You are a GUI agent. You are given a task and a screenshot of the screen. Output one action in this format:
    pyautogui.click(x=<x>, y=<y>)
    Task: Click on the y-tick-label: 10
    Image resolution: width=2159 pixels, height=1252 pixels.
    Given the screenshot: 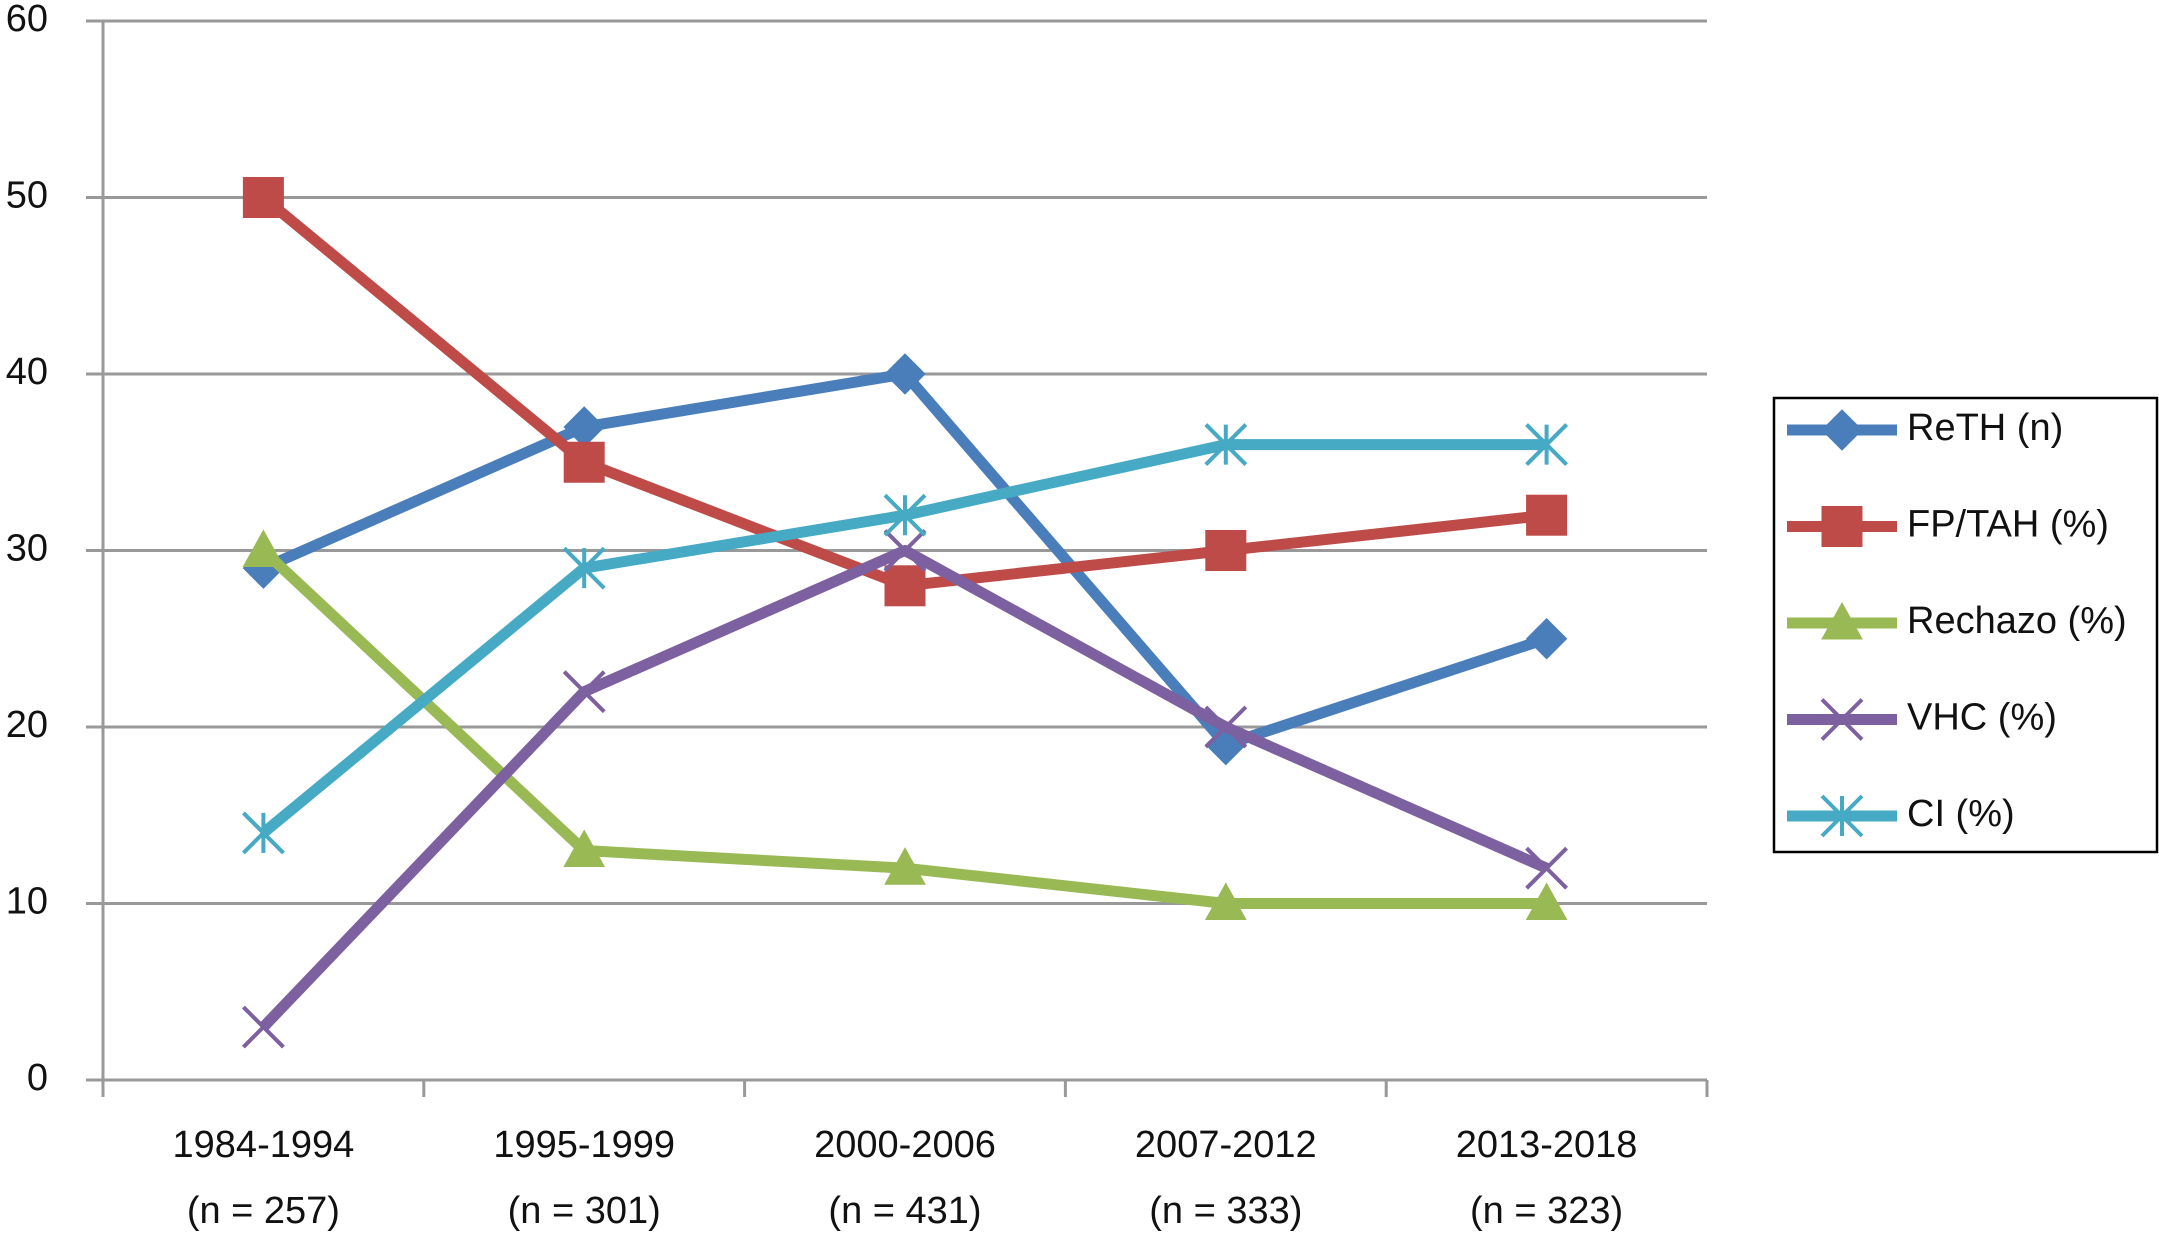 What is the action you would take?
    pyautogui.click(x=27, y=902)
    